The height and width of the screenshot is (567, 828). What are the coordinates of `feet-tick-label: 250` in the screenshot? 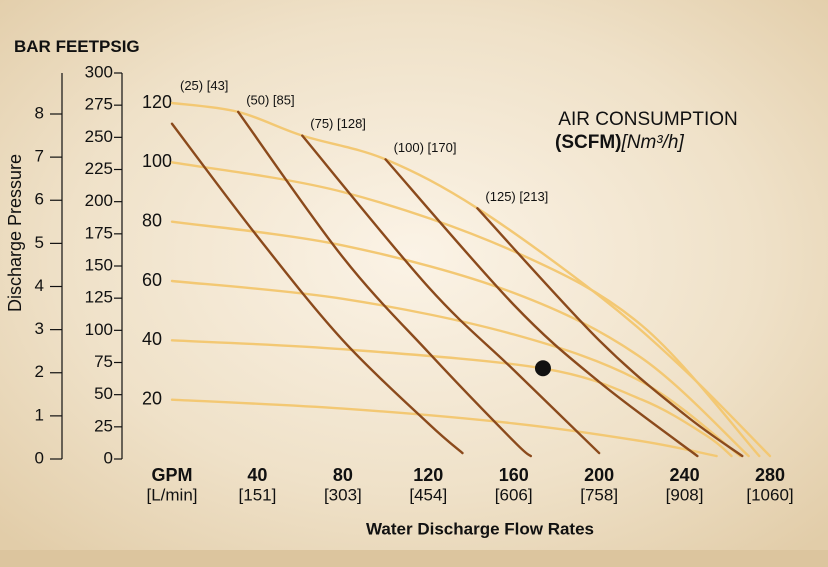 It's located at (99, 136).